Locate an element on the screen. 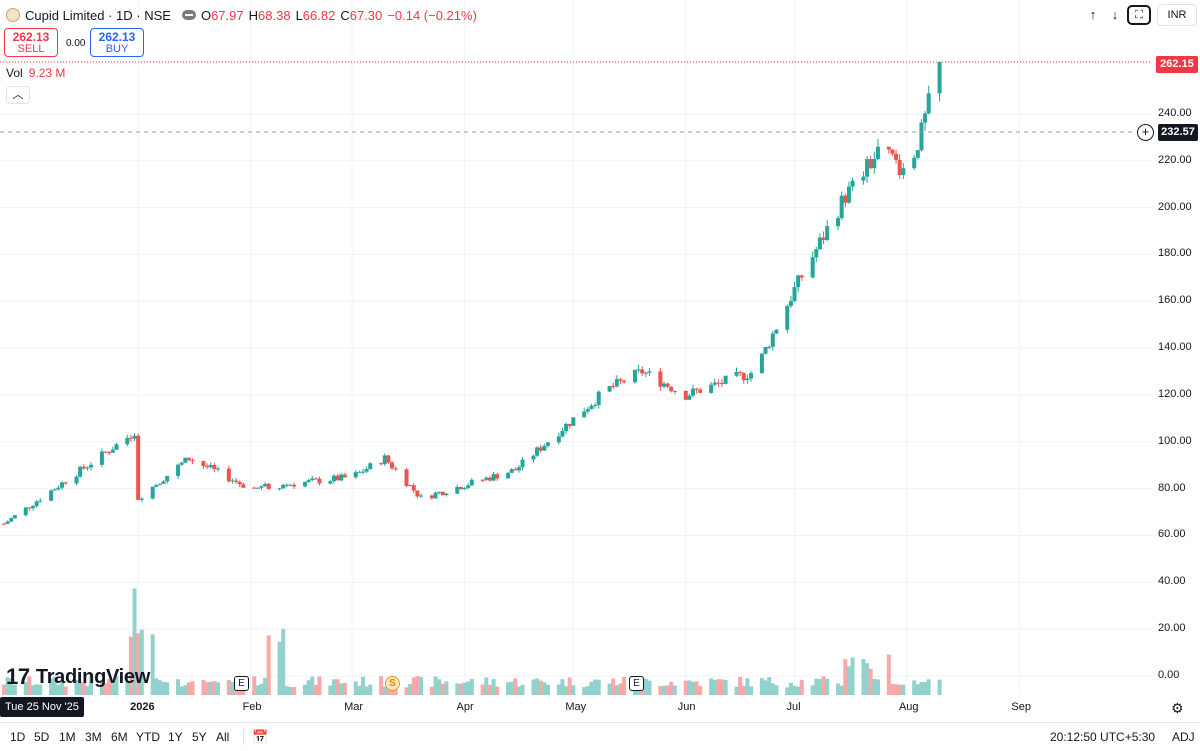 The image size is (1200, 751). volume-legend: Vol 9.23 M is located at coordinates (35, 73).